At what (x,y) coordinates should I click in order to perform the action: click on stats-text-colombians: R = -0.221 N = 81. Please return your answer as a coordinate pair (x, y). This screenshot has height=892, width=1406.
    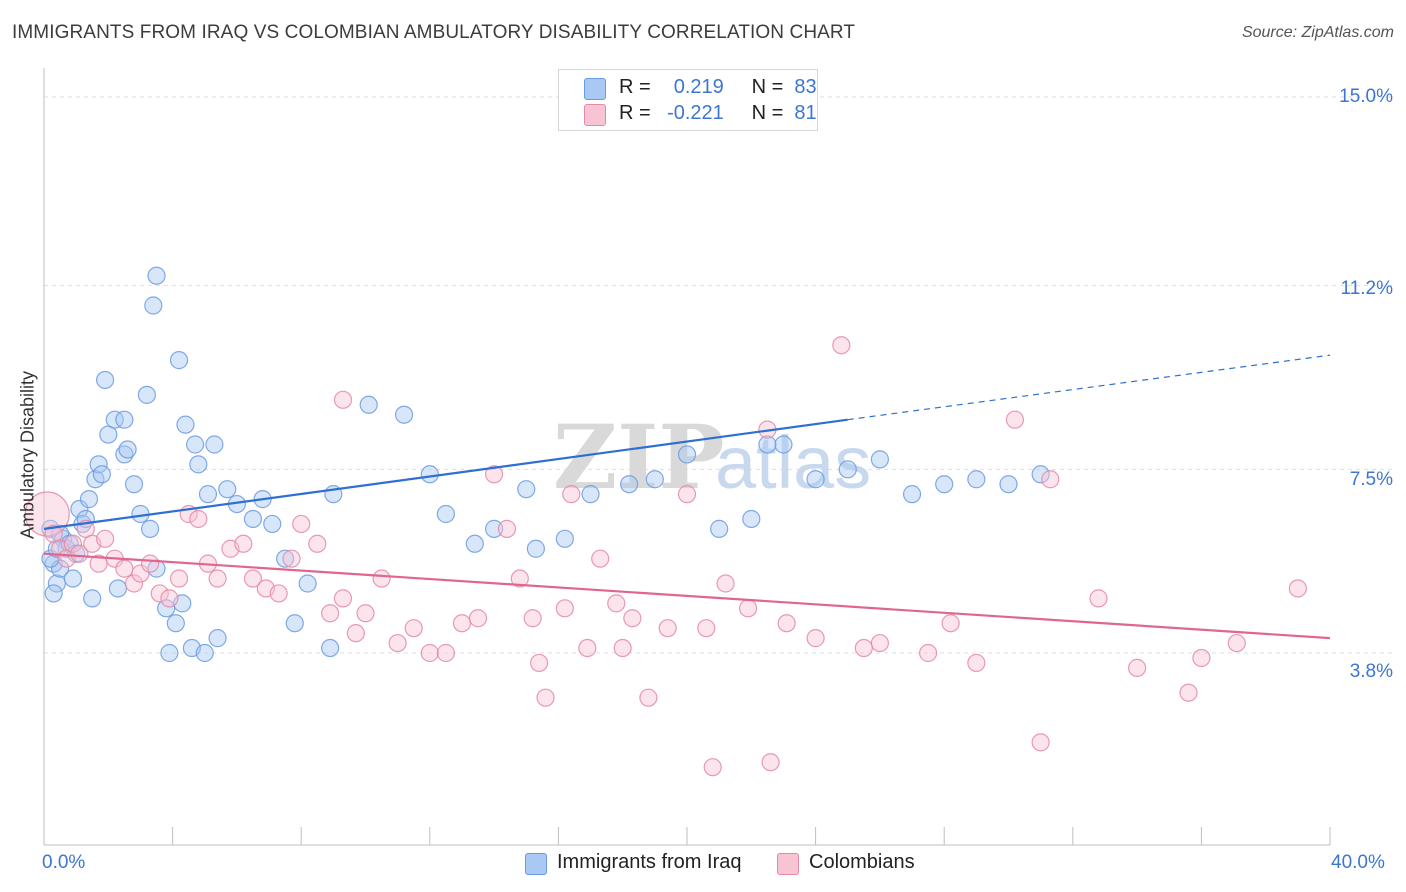
    Looking at the image, I should click on (718, 113).